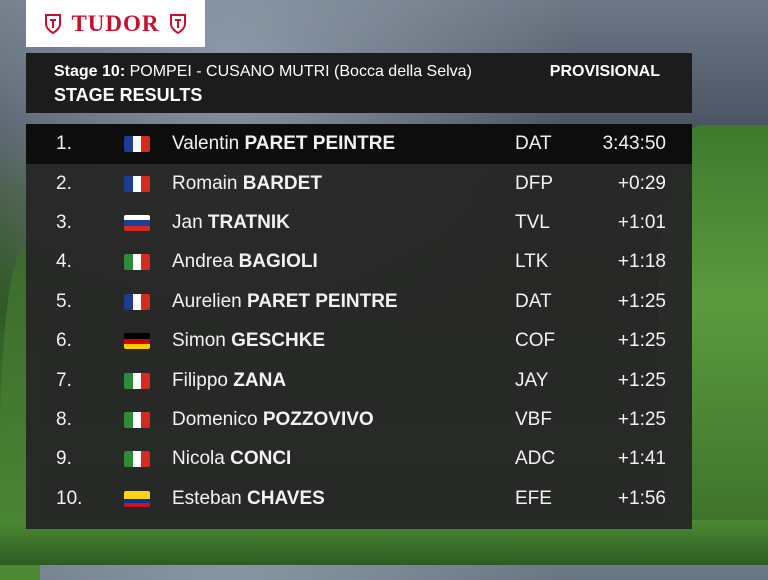 This screenshot has width=768, height=580. What do you see at coordinates (359, 183) in the screenshot?
I see `table-row: 2. Romain BARDET DFP +0:29` at bounding box center [359, 183].